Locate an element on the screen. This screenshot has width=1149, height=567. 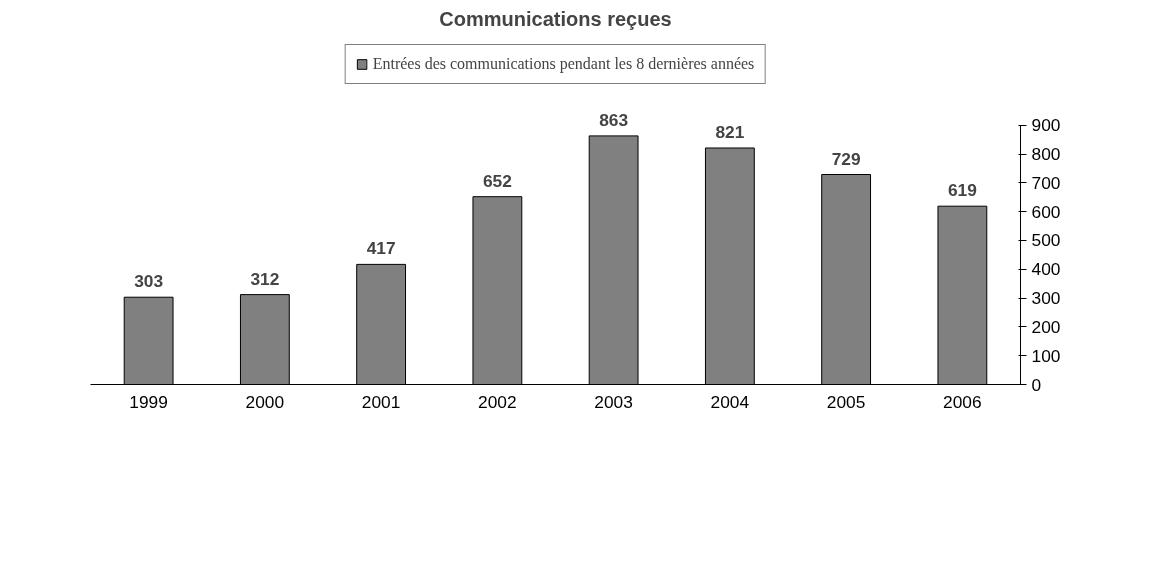
x-tick-label: 2000 is located at coordinates (265, 401).